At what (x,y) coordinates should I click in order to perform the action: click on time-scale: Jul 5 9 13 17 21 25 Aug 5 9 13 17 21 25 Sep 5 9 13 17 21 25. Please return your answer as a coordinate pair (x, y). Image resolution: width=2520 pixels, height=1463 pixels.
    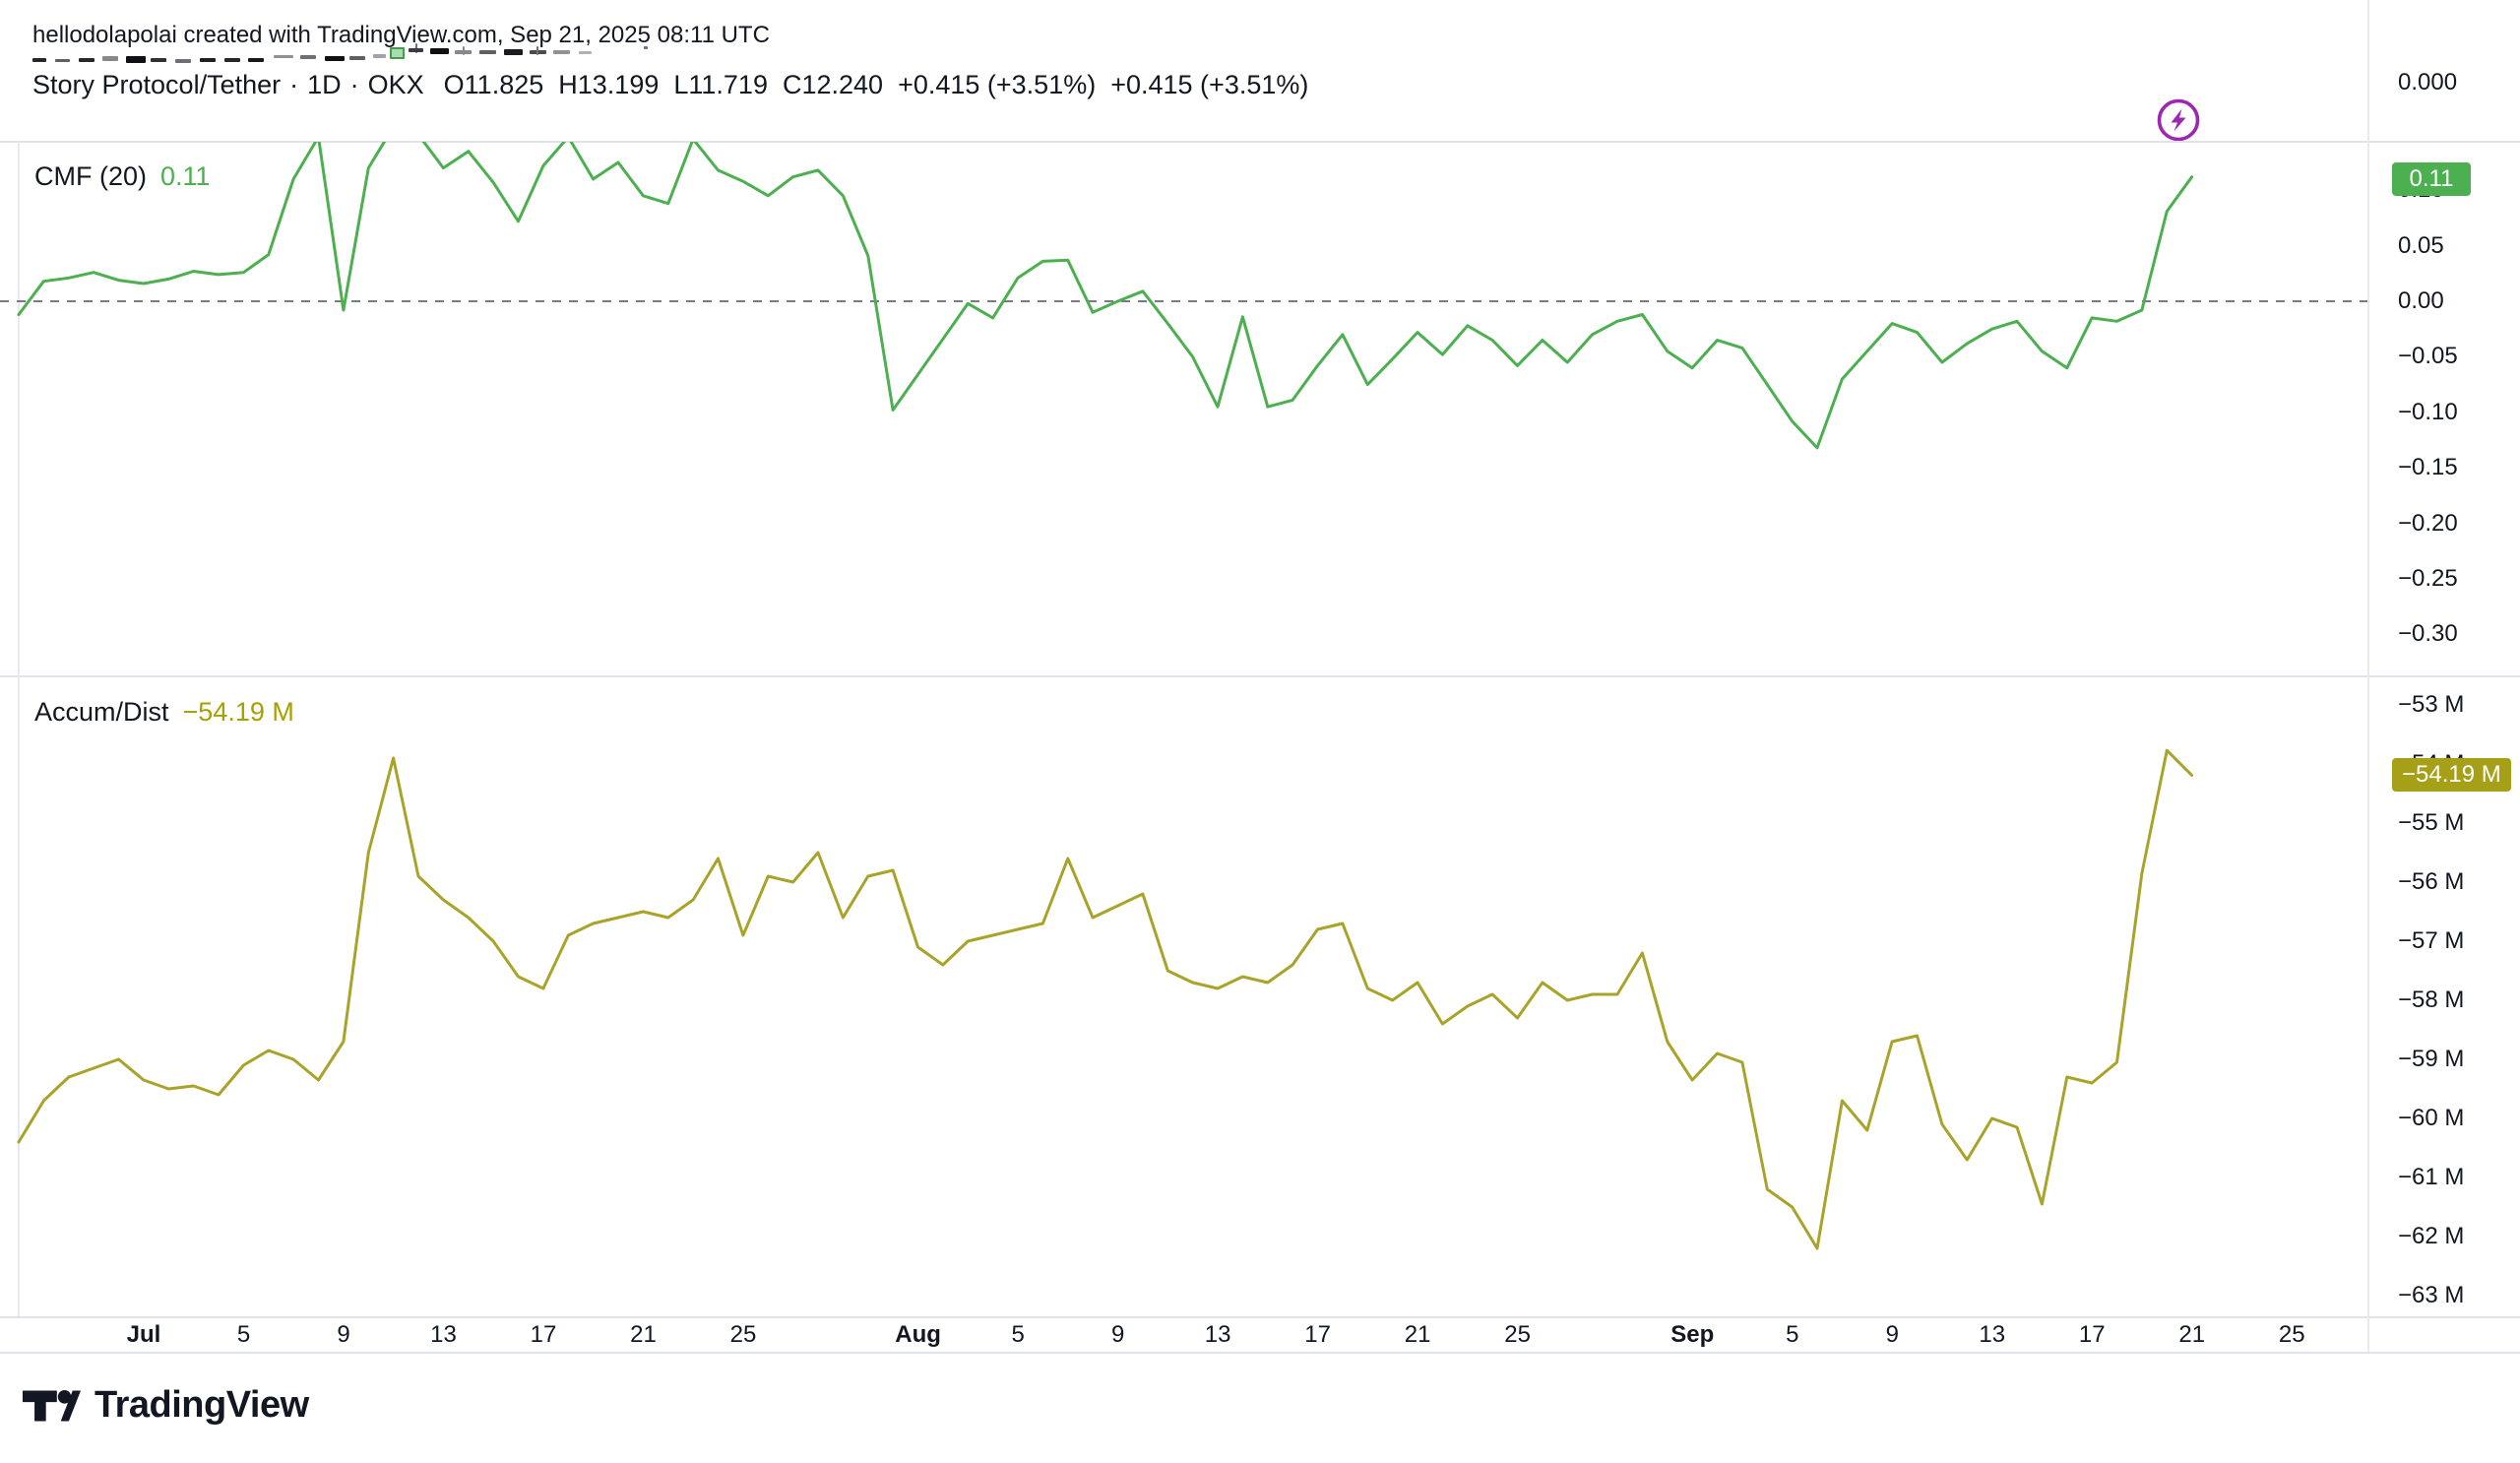
    Looking at the image, I should click on (1260, 1335).